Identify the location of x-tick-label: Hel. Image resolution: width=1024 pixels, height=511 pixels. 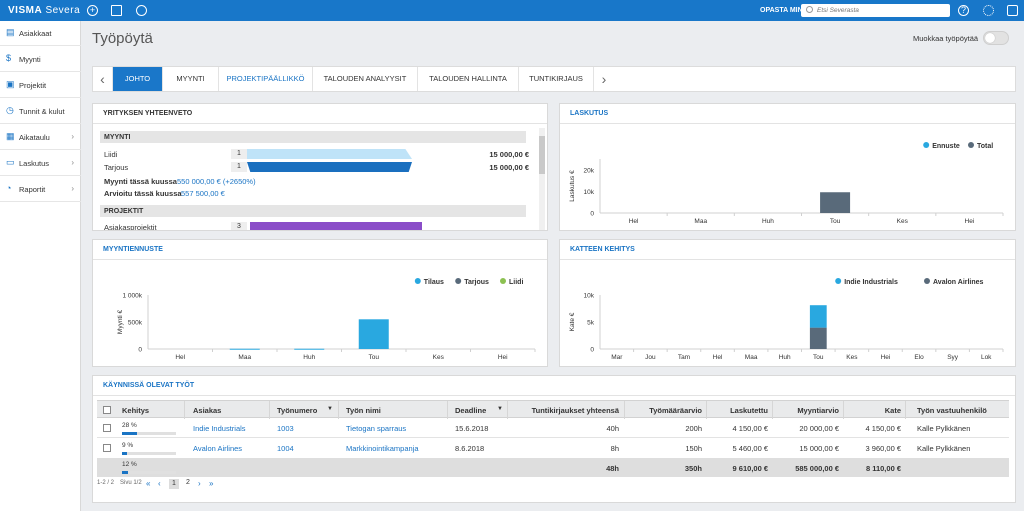
(718, 357).